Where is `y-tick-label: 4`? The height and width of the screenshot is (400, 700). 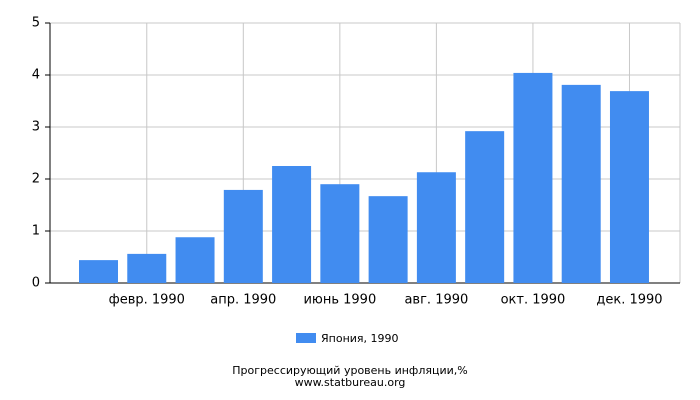
y-tick-label: 4 is located at coordinates (36, 75).